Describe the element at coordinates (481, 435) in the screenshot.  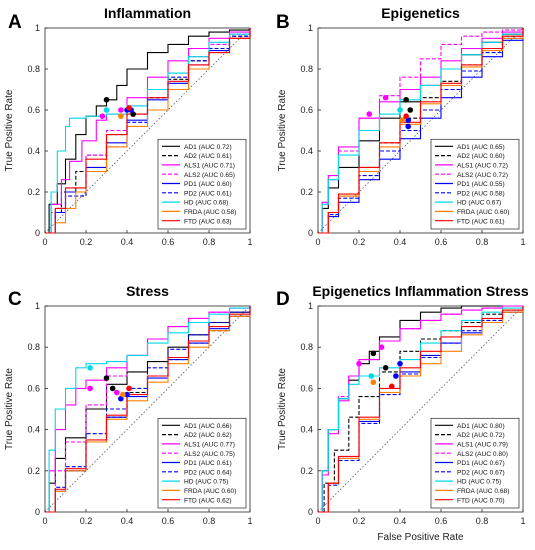
I see `legend-entry: AD2 (AUC 0.72)` at that location.